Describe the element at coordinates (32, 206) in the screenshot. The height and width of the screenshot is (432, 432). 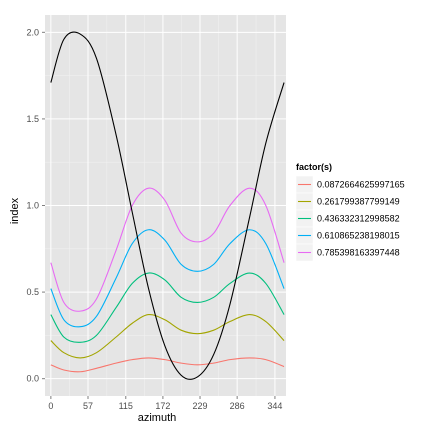
I see `y-tick-label: 1.0` at that location.